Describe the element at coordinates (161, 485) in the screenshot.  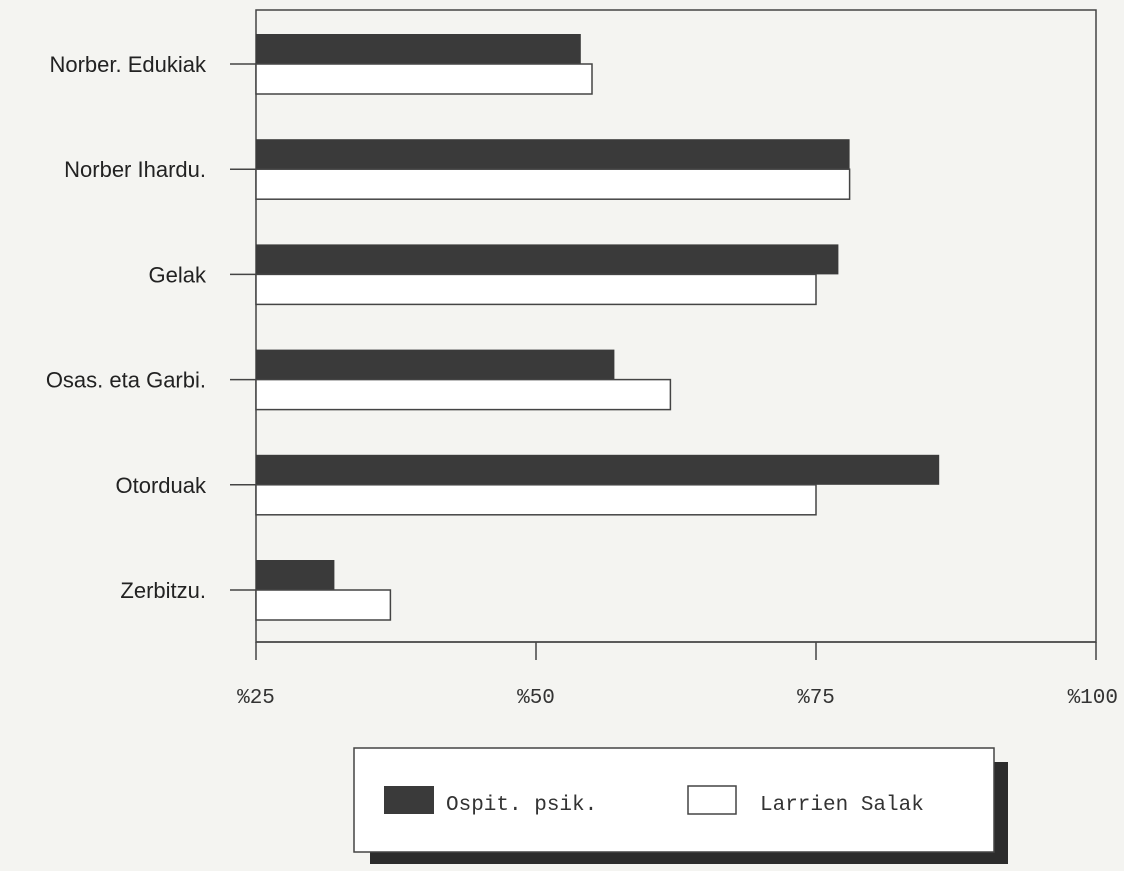
I see `category-label-otorduak: Otorduak` at that location.